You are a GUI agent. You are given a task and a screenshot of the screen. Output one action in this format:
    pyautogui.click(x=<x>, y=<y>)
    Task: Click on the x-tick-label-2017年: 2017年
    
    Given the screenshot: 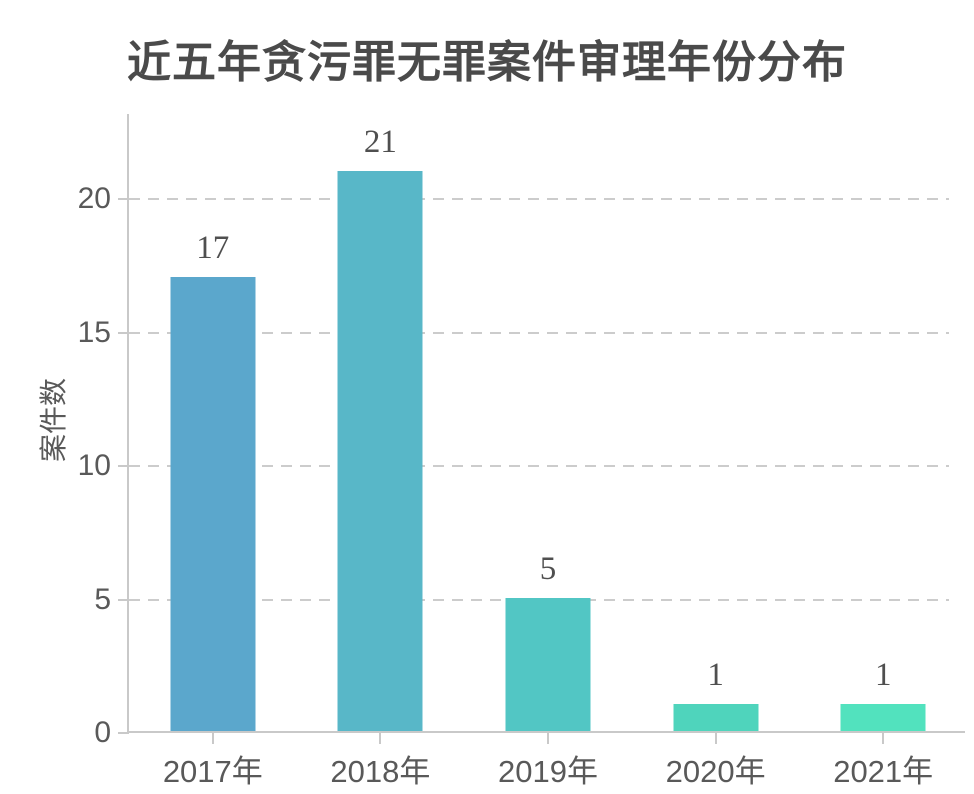 What is the action you would take?
    pyautogui.click(x=212, y=771)
    